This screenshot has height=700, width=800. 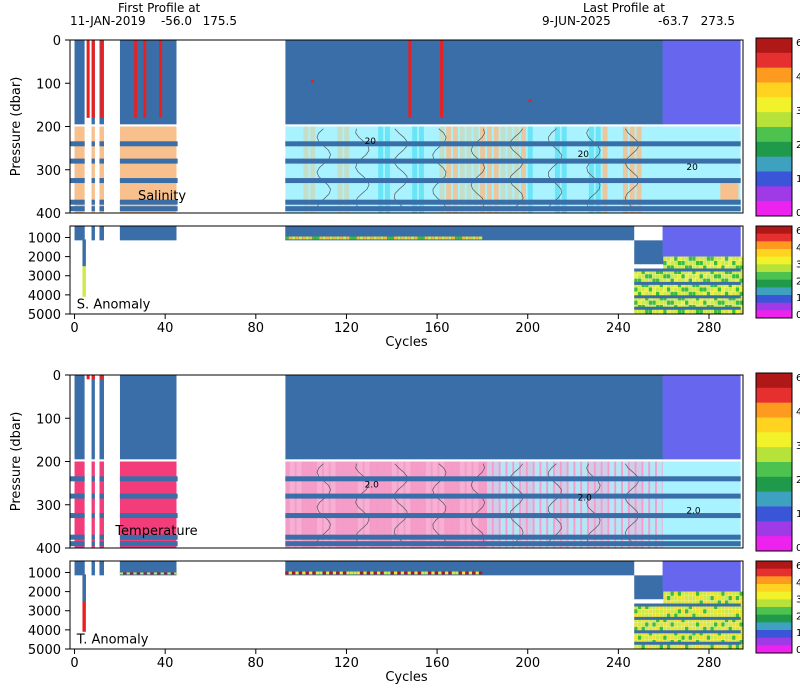 What do you see at coordinates (97, 461) in the screenshot?
I see `data-gap` at bounding box center [97, 461].